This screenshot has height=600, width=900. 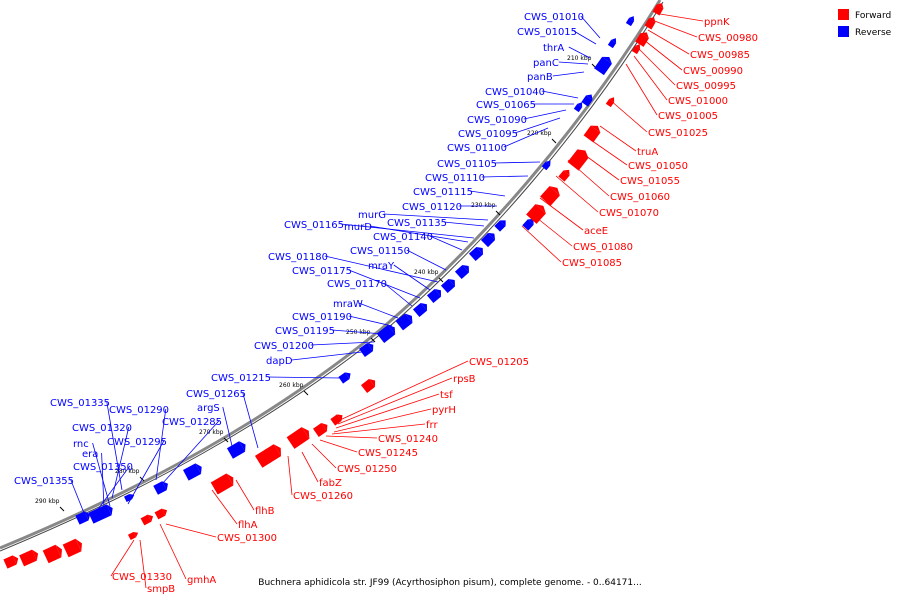 I want to click on reverse-gene-label: CWS_01200, so click(x=284, y=346).